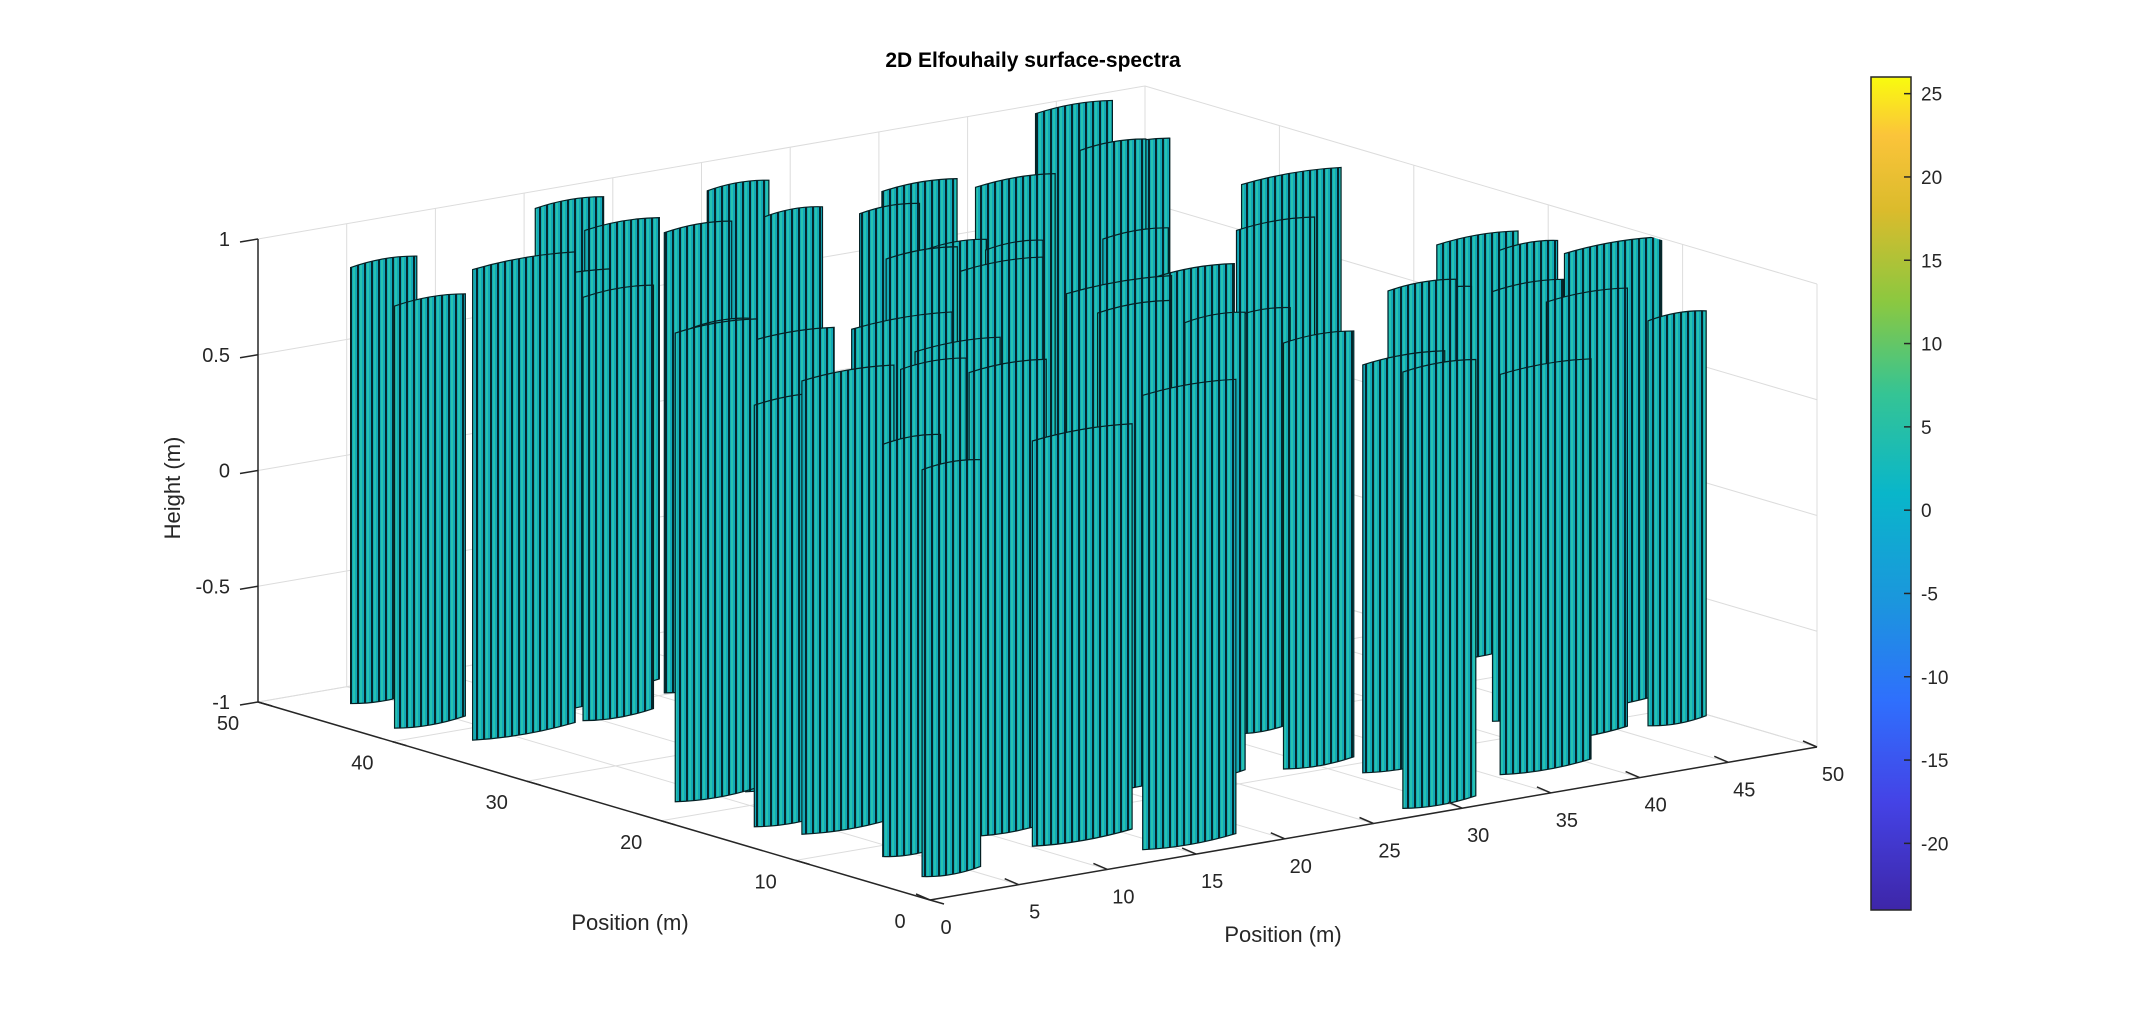 Image resolution: width=2134 pixels, height=1017 pixels. I want to click on y-tick-label: 0, so click(899, 922).